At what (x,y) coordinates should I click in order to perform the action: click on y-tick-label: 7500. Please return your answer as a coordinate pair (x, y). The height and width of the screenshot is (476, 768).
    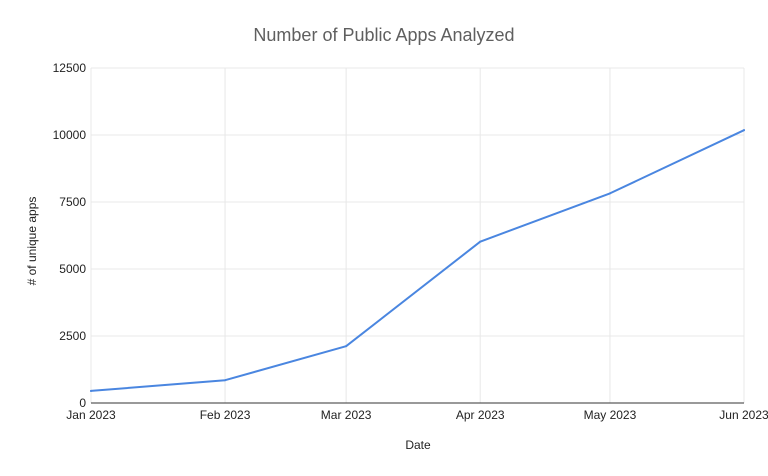
    Looking at the image, I should click on (72, 202).